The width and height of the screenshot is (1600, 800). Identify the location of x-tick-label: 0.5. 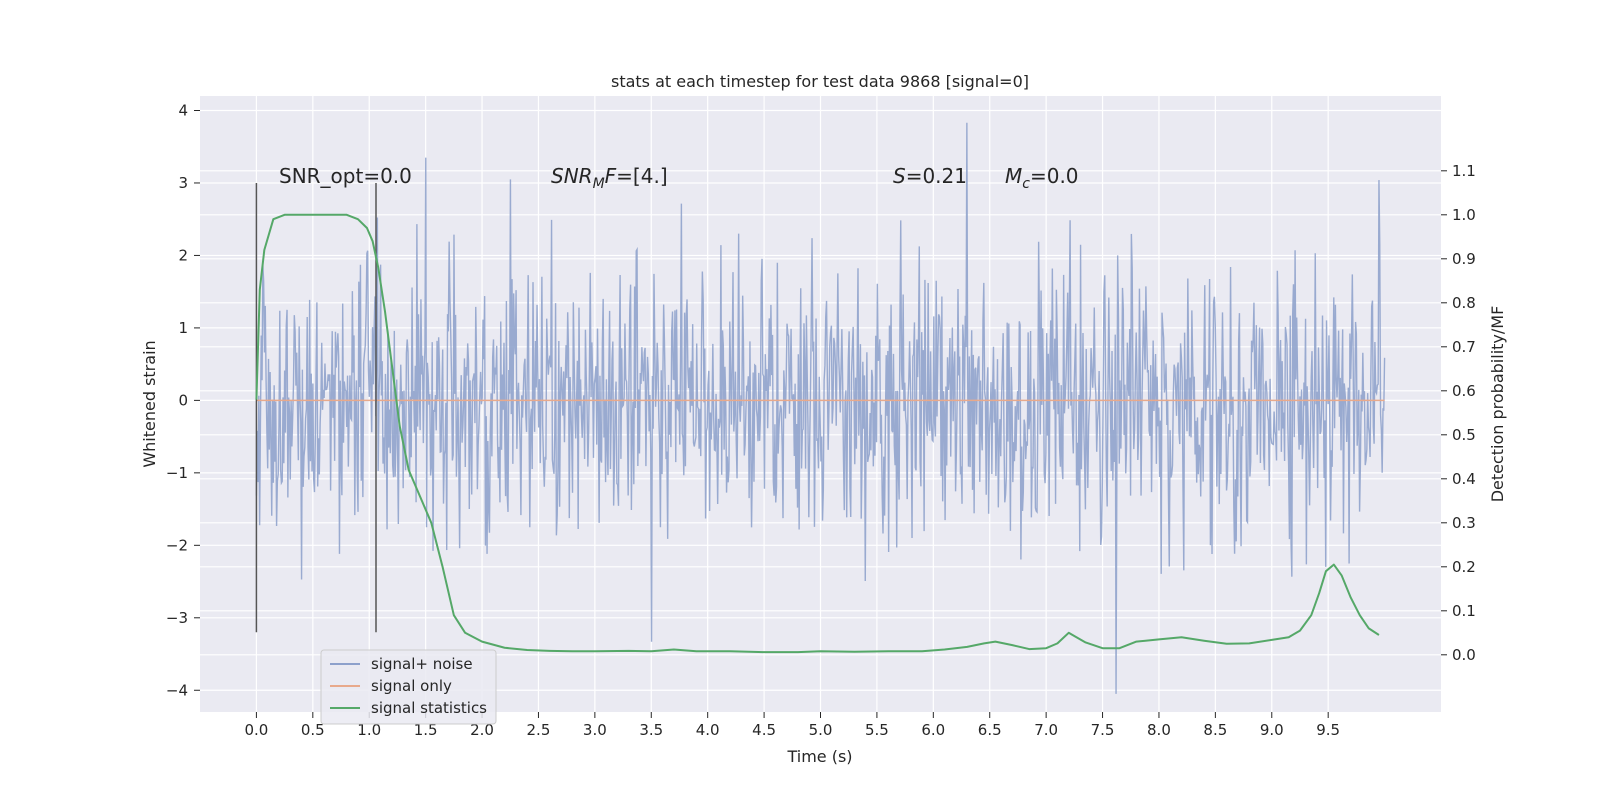
(313, 730).